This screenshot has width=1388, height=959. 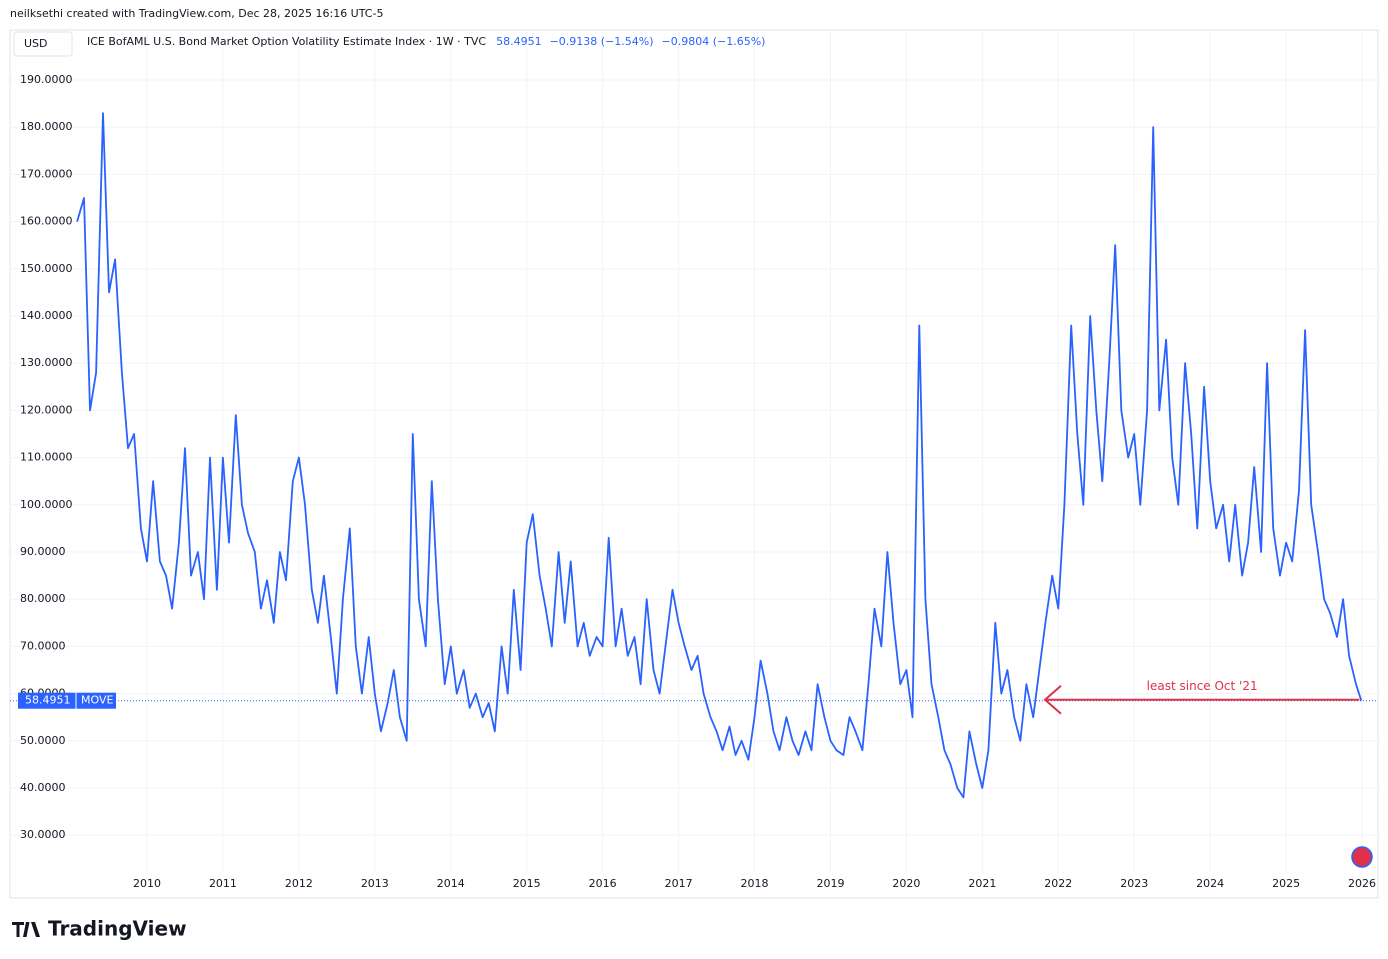 I want to click on annotation-arrowhead, so click(x=1052, y=699).